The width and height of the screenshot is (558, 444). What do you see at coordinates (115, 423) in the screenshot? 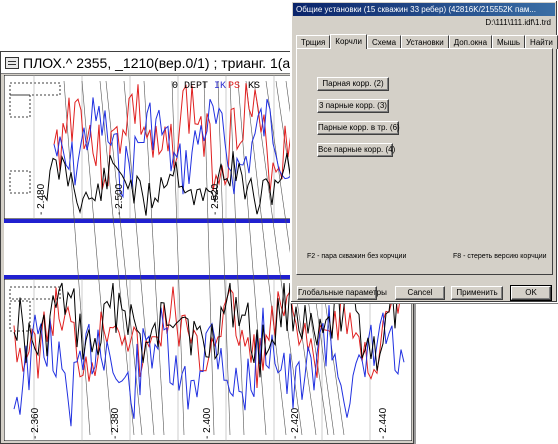
I see `depth-label-bottom-1: - 2.380` at bounding box center [115, 423].